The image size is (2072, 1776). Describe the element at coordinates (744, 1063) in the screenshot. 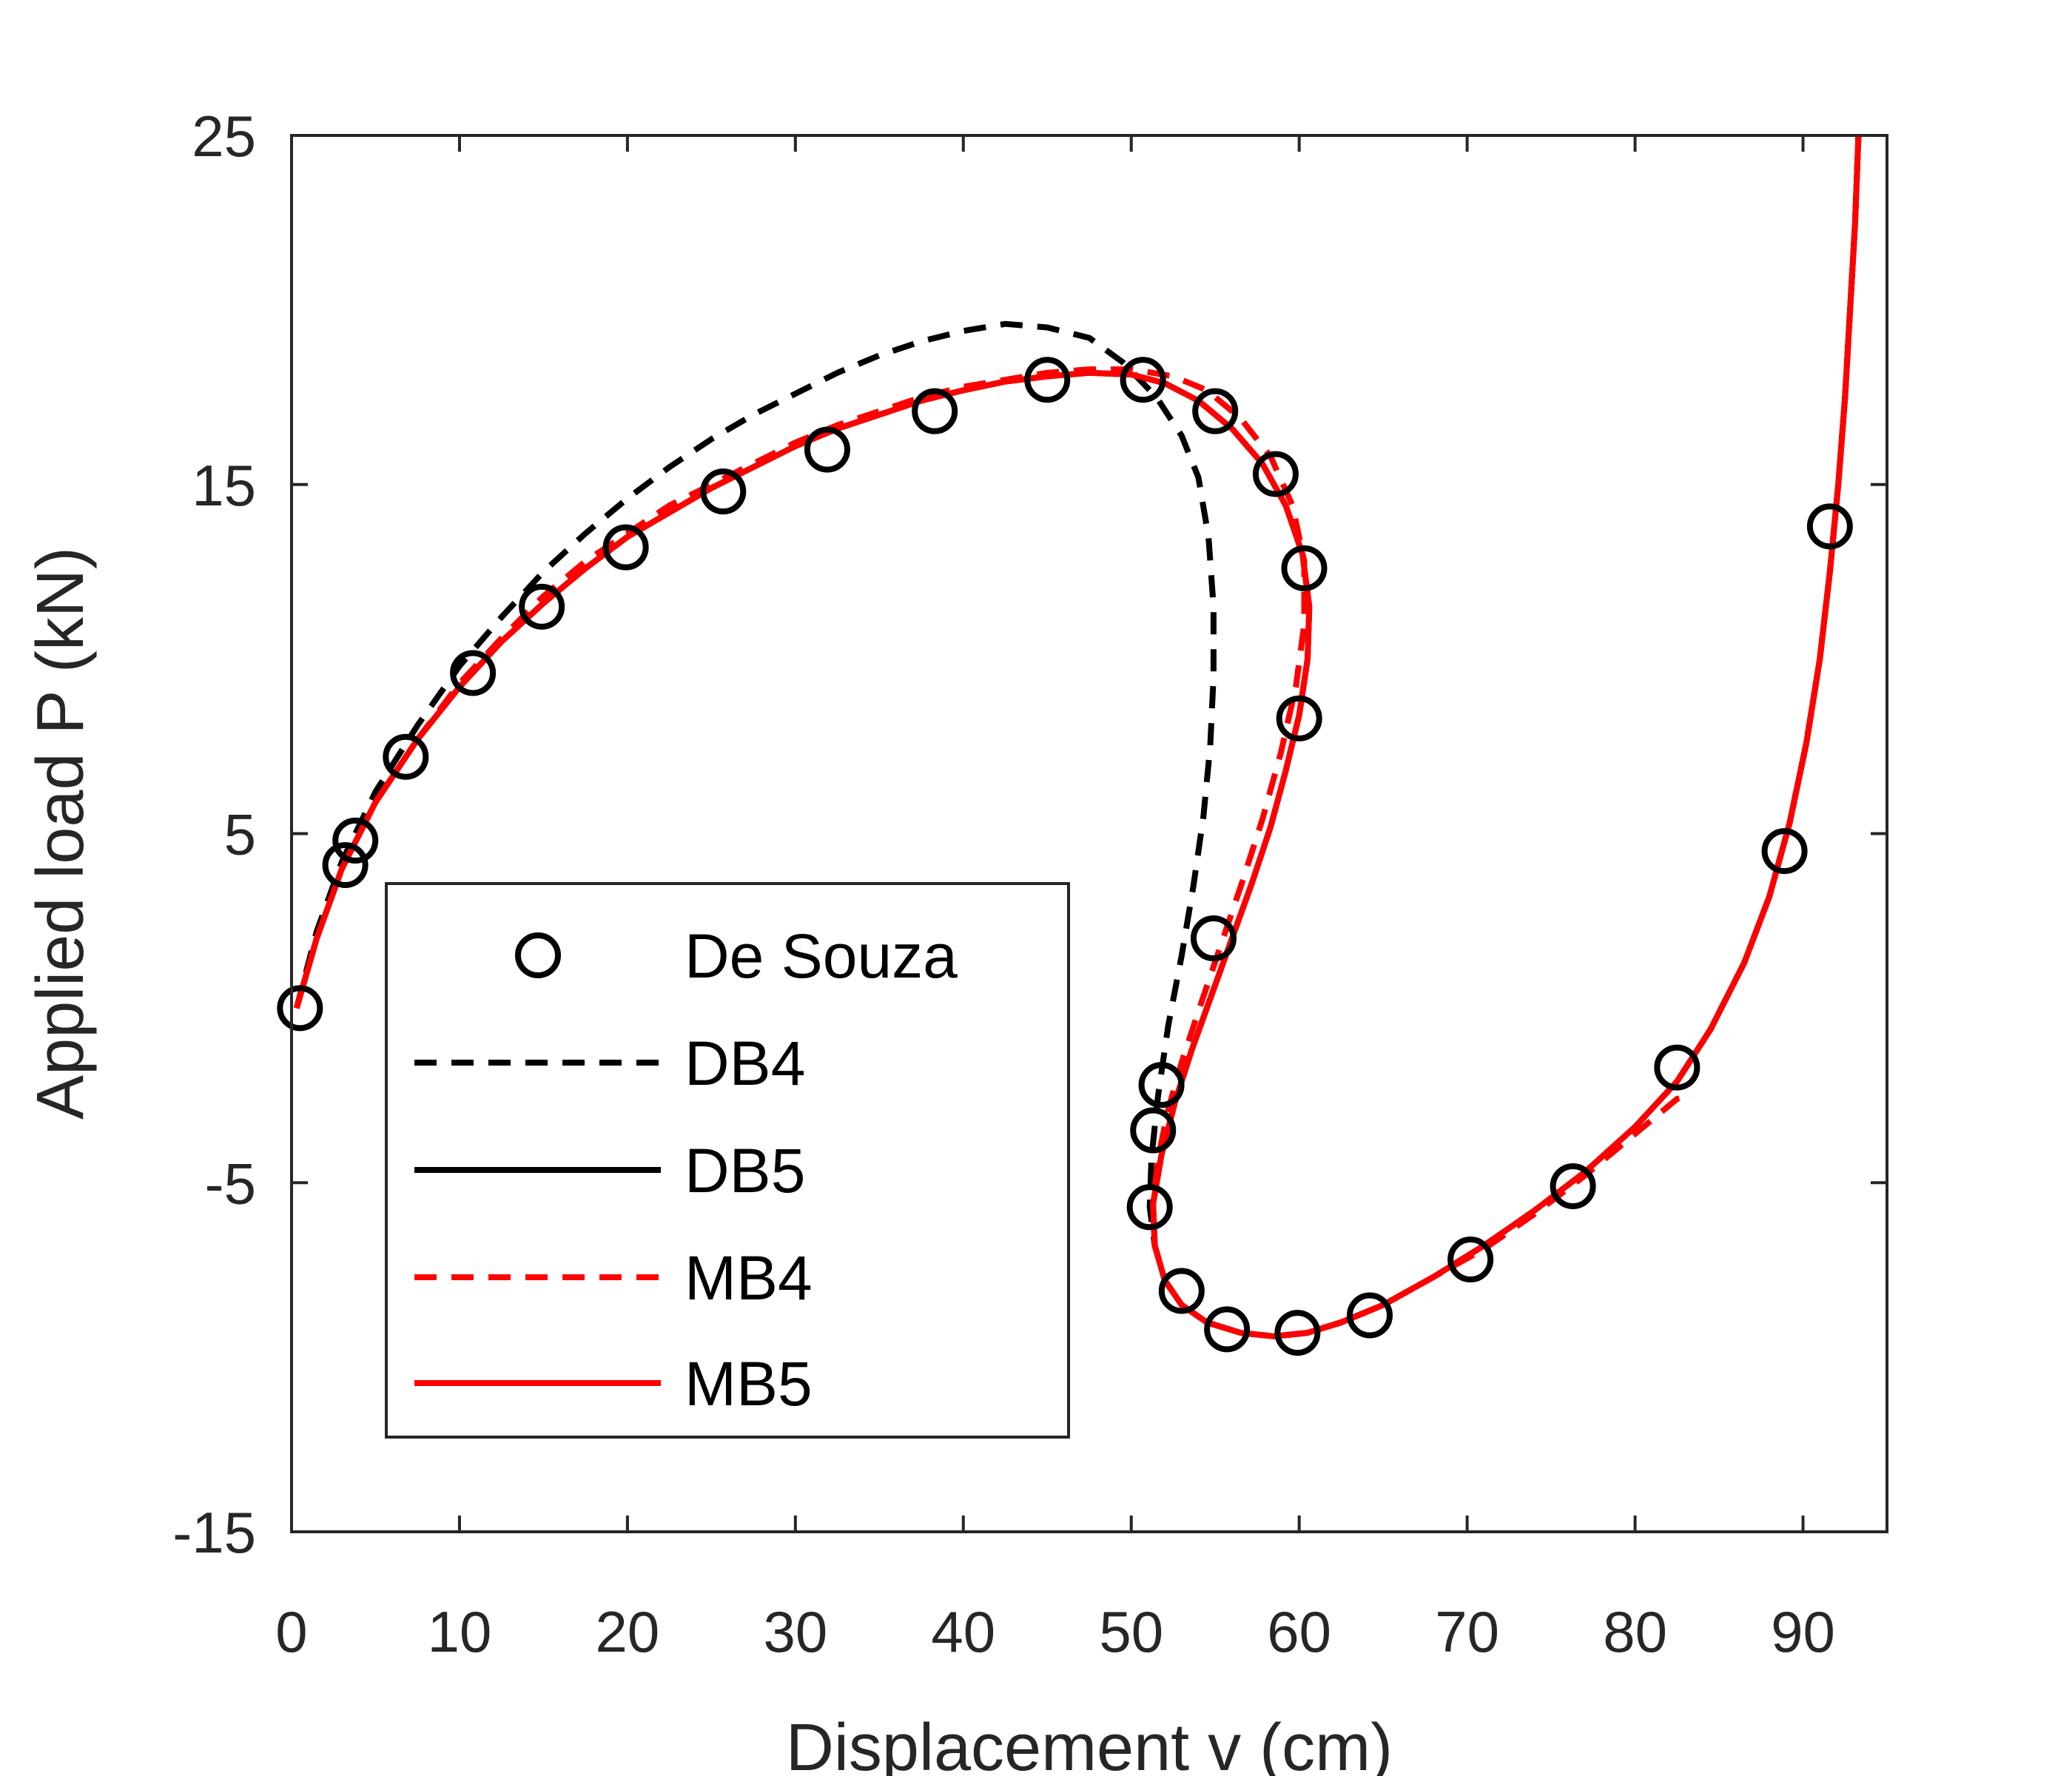

I see `legend-label-db4: DB4` at that location.